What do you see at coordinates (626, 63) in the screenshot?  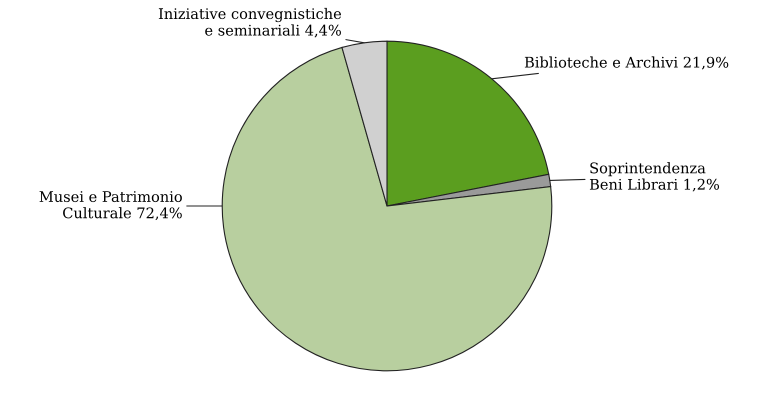 I see `slice-label: Biblioteche e Archivi 21,9%` at bounding box center [626, 63].